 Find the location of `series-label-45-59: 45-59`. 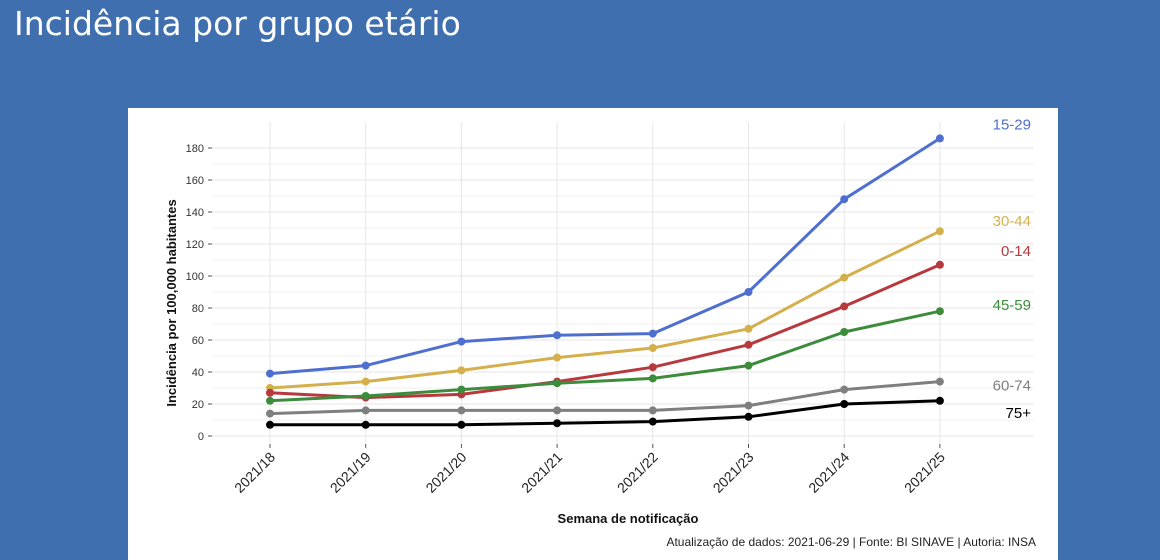

series-label-45-59: 45-59 is located at coordinates (1012, 305).